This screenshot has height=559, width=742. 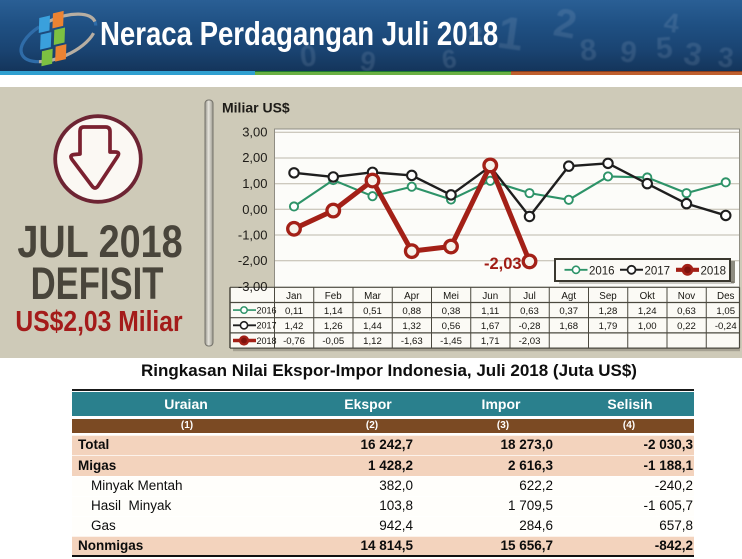 What do you see at coordinates (294, 341) in the screenshot?
I see `svg-text: -0,76` at bounding box center [294, 341].